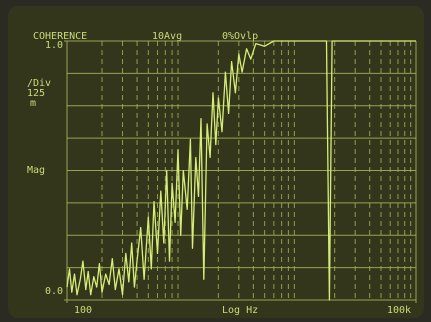 The image size is (431, 322). What do you see at coordinates (36, 170) in the screenshot?
I see `y-axis-label: Mag` at bounding box center [36, 170].